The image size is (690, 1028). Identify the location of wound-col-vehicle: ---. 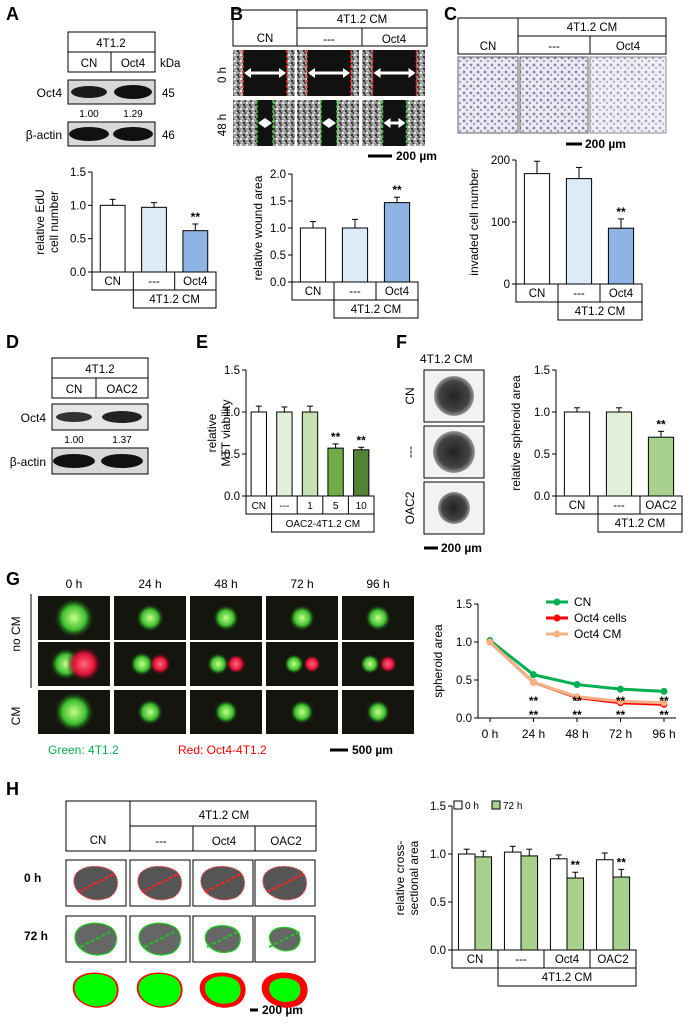
(329, 40).